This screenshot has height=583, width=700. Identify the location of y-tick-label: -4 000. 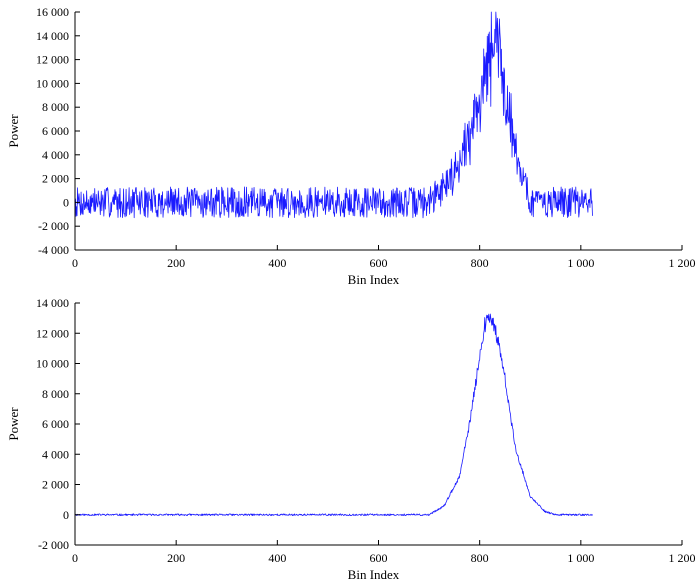
(53, 250).